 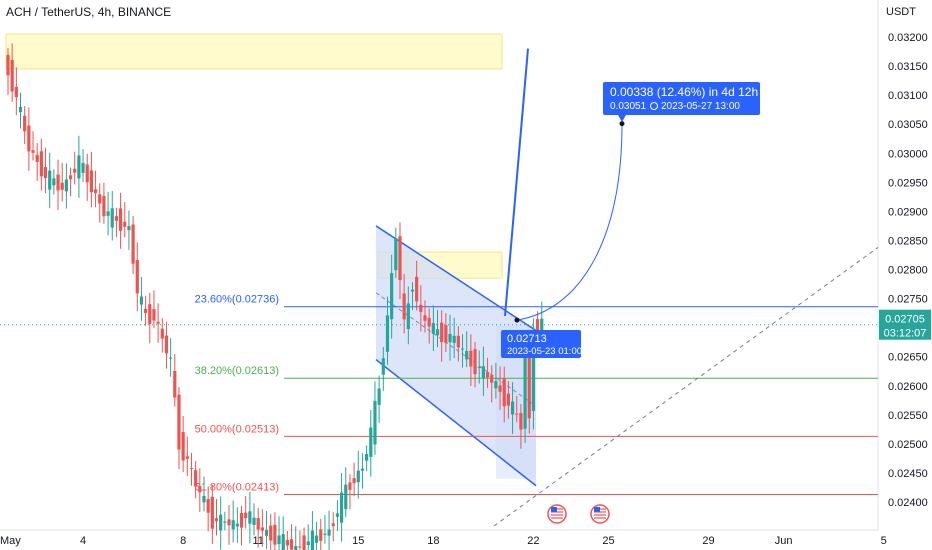 What do you see at coordinates (700, 106) in the screenshot?
I see `projection-label-time: 2023-05-27 13:00` at bounding box center [700, 106].